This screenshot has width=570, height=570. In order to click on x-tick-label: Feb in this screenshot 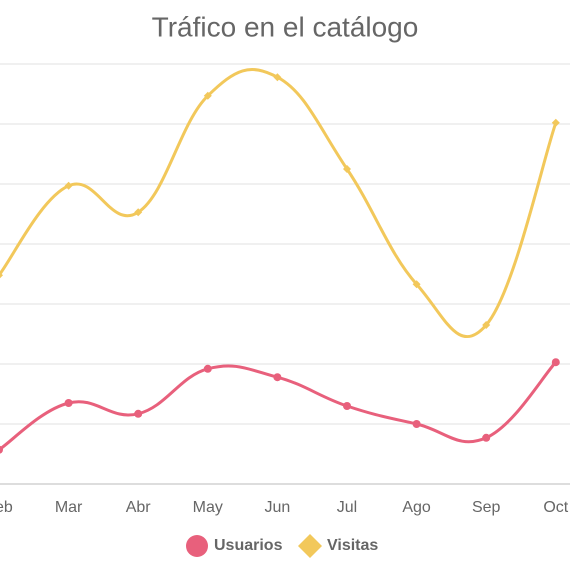, I will do `click(6, 507)`.